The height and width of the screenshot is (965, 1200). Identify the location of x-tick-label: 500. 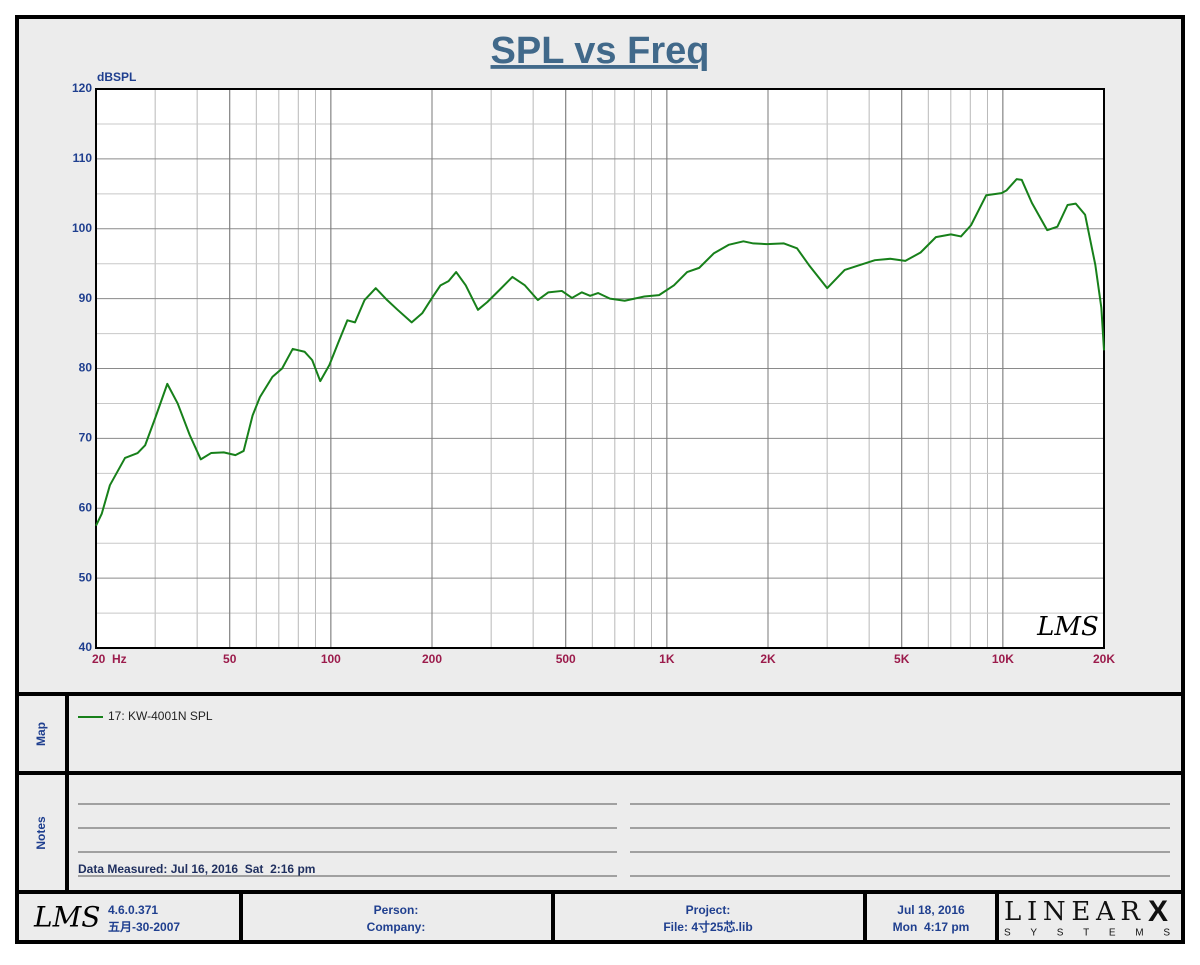
(566, 659).